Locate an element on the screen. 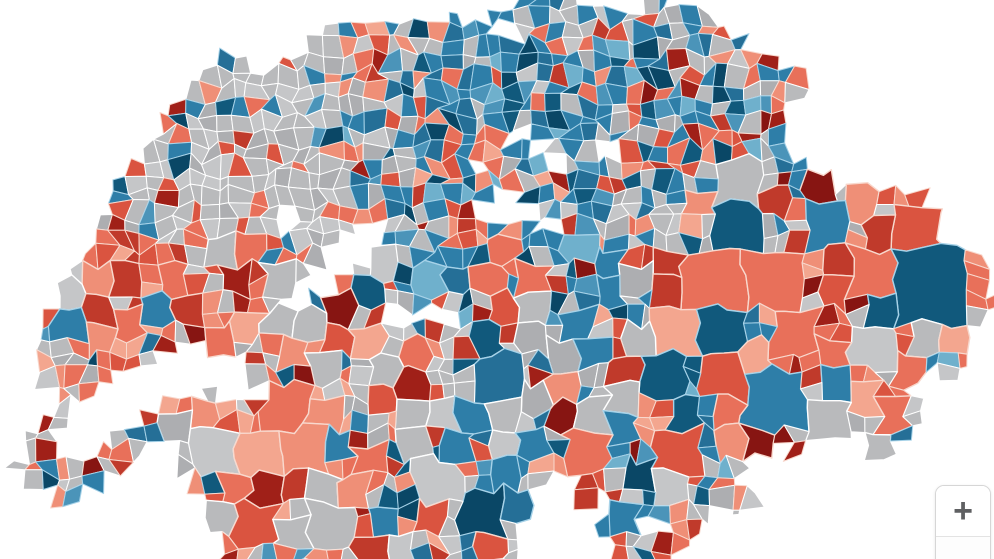 The width and height of the screenshot is (994, 559). zoom-out-button: − is located at coordinates (963, 547).